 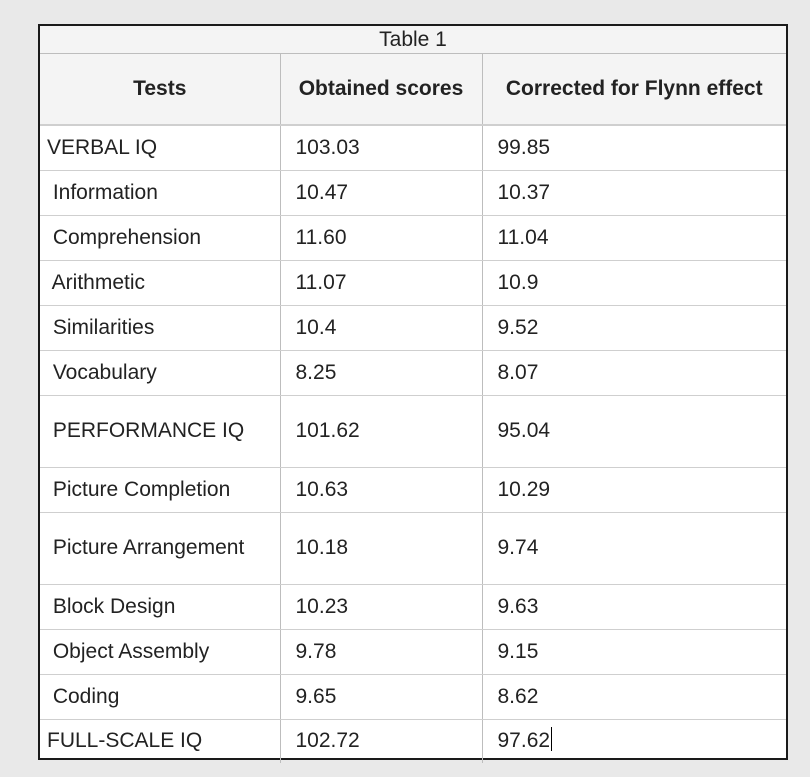 What do you see at coordinates (381, 652) in the screenshot?
I see `cell-obtained: 9.78` at bounding box center [381, 652].